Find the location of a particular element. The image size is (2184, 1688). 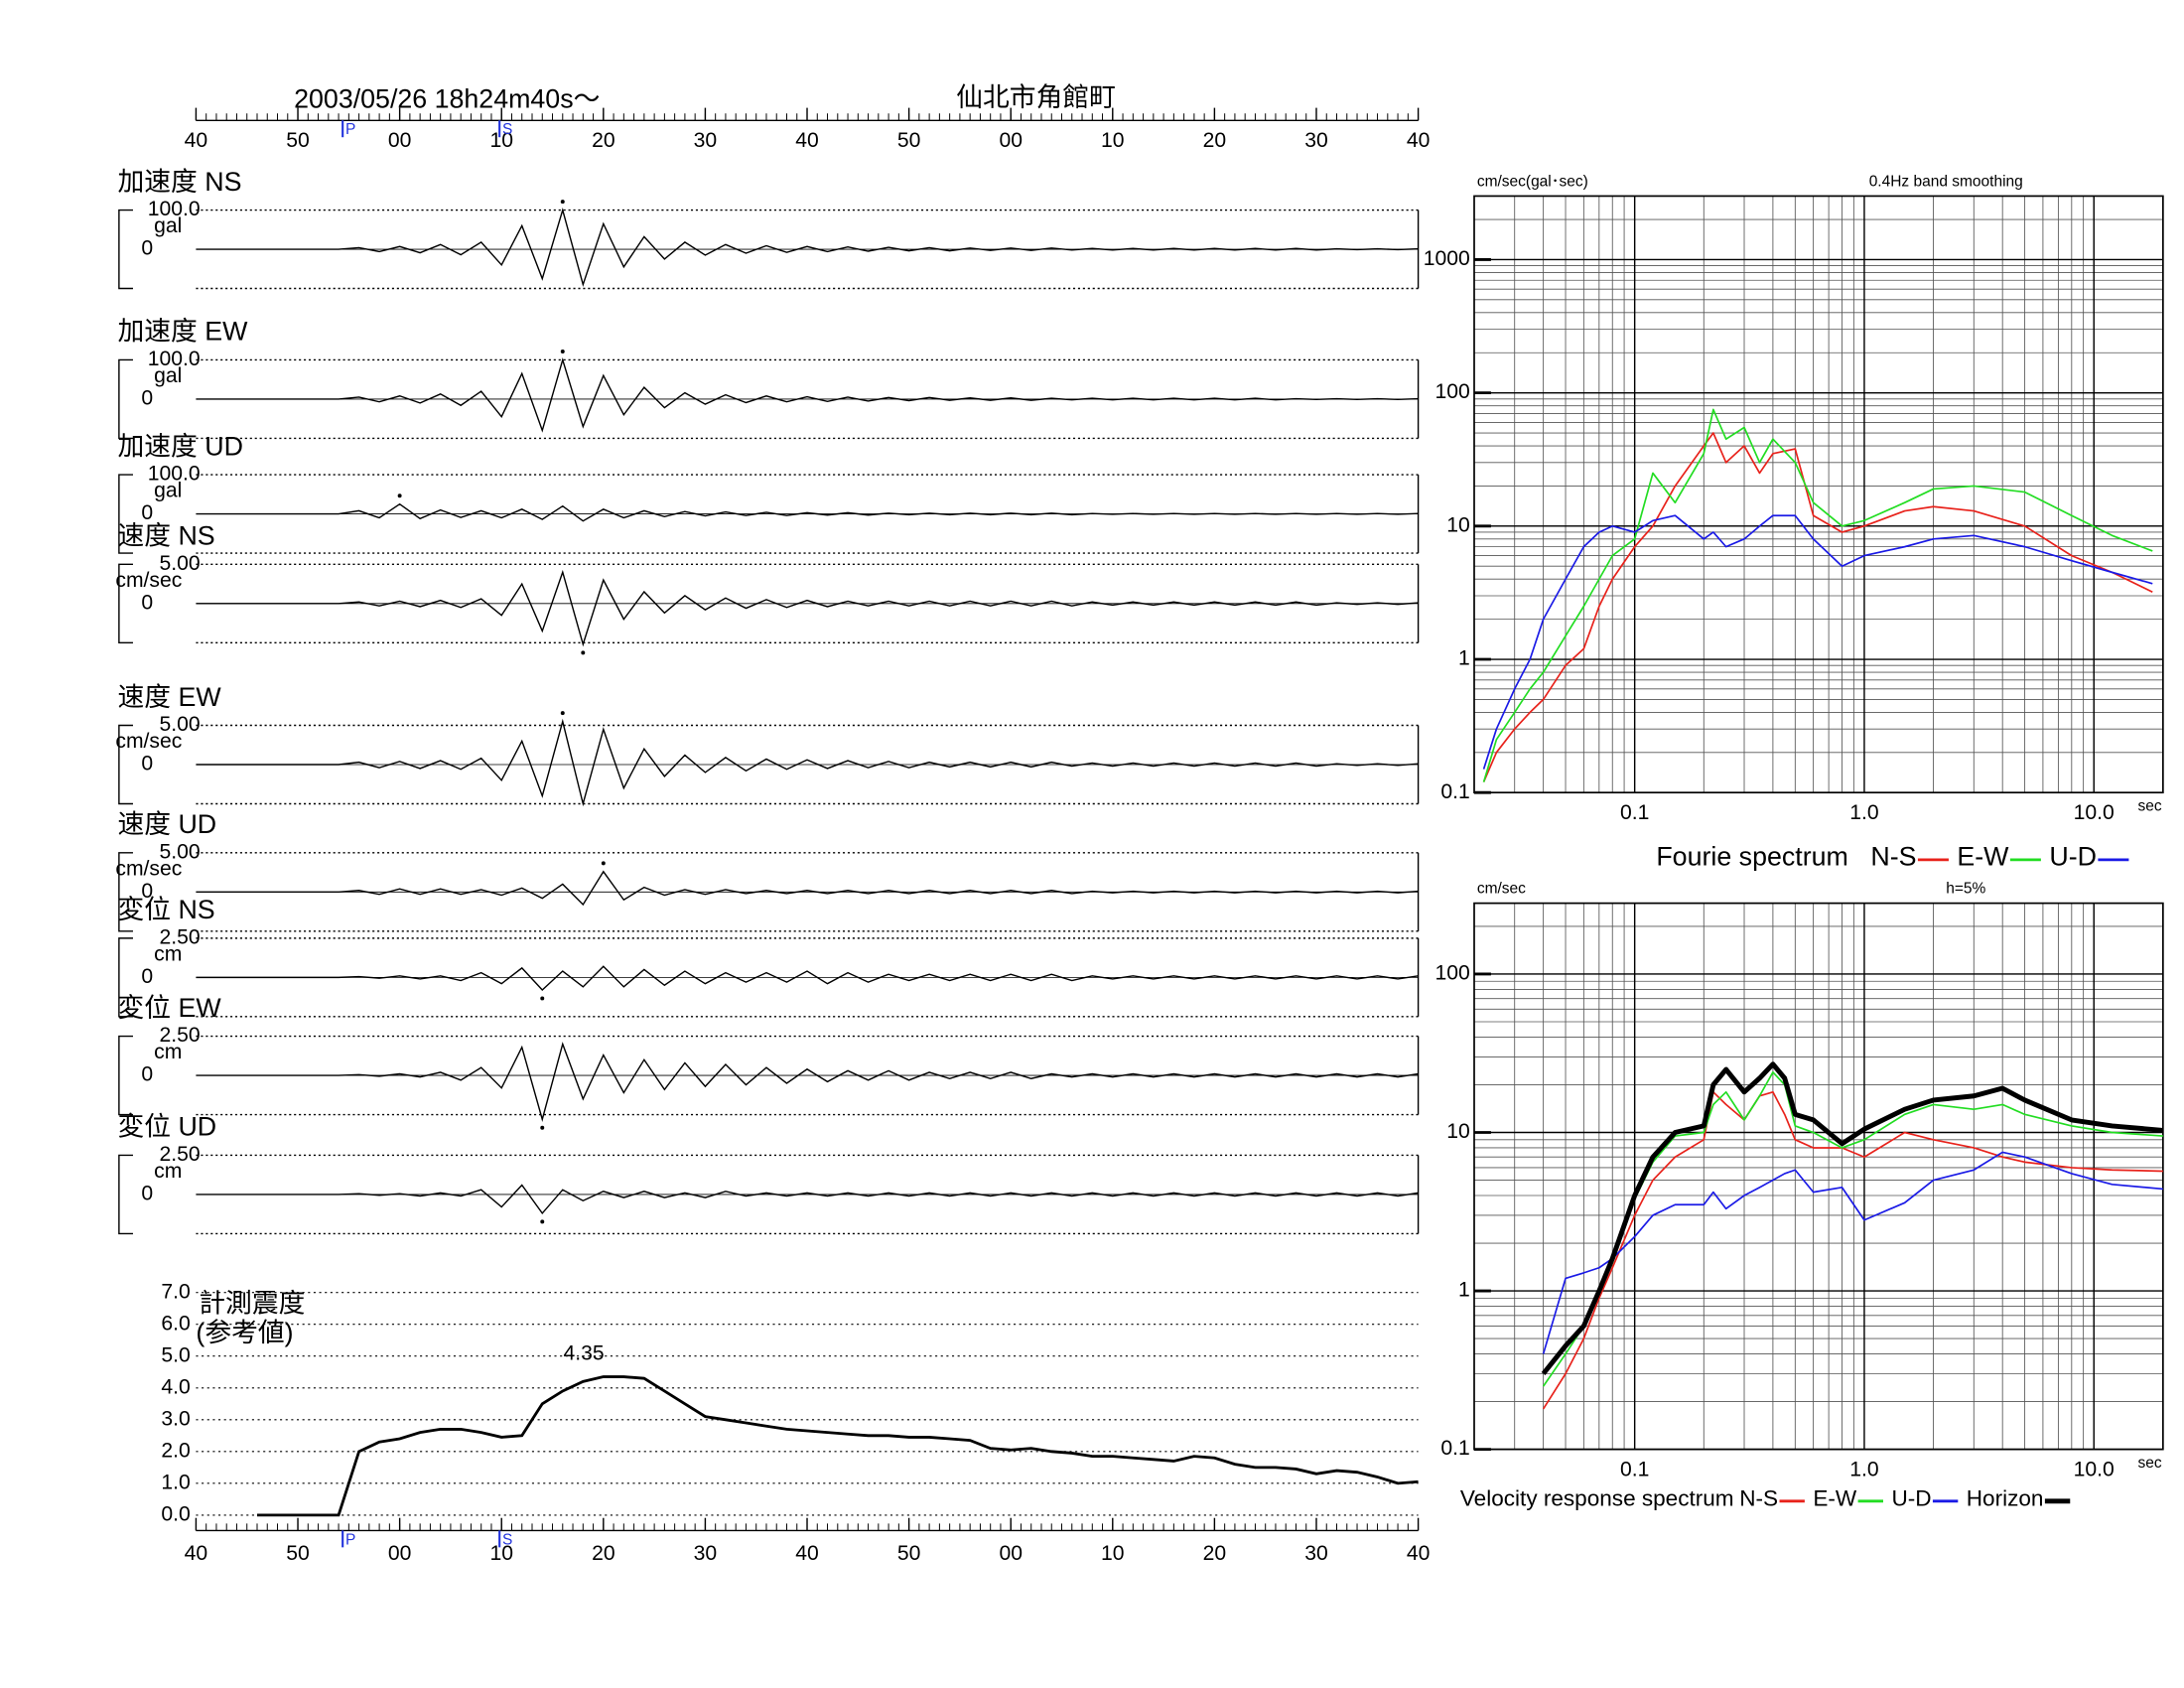

legend-label: N-S is located at coordinates (1758, 1497).